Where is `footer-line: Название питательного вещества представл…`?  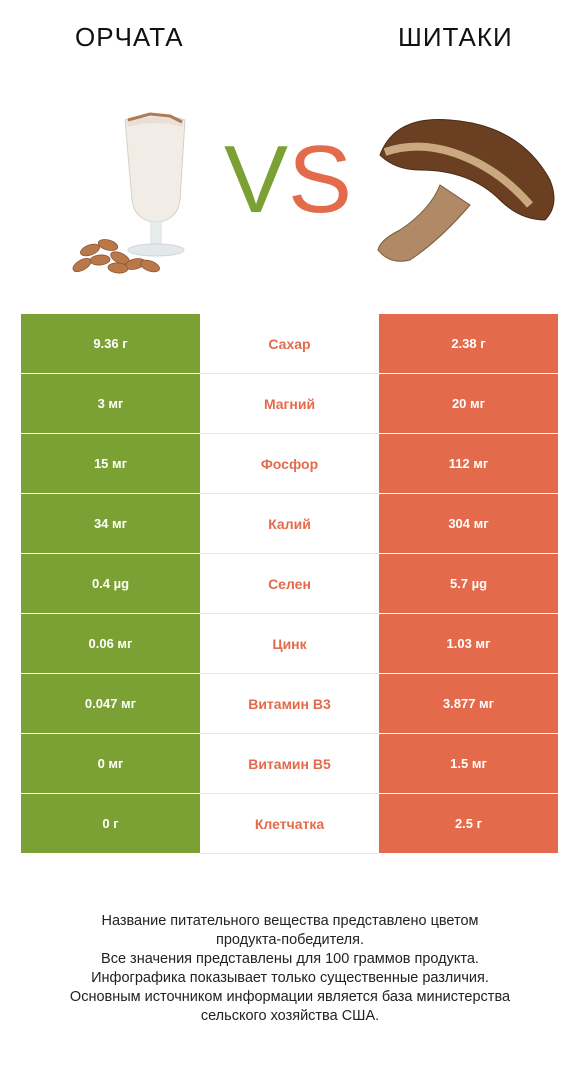 footer-line: Название питательного вещества представл… is located at coordinates (290, 921).